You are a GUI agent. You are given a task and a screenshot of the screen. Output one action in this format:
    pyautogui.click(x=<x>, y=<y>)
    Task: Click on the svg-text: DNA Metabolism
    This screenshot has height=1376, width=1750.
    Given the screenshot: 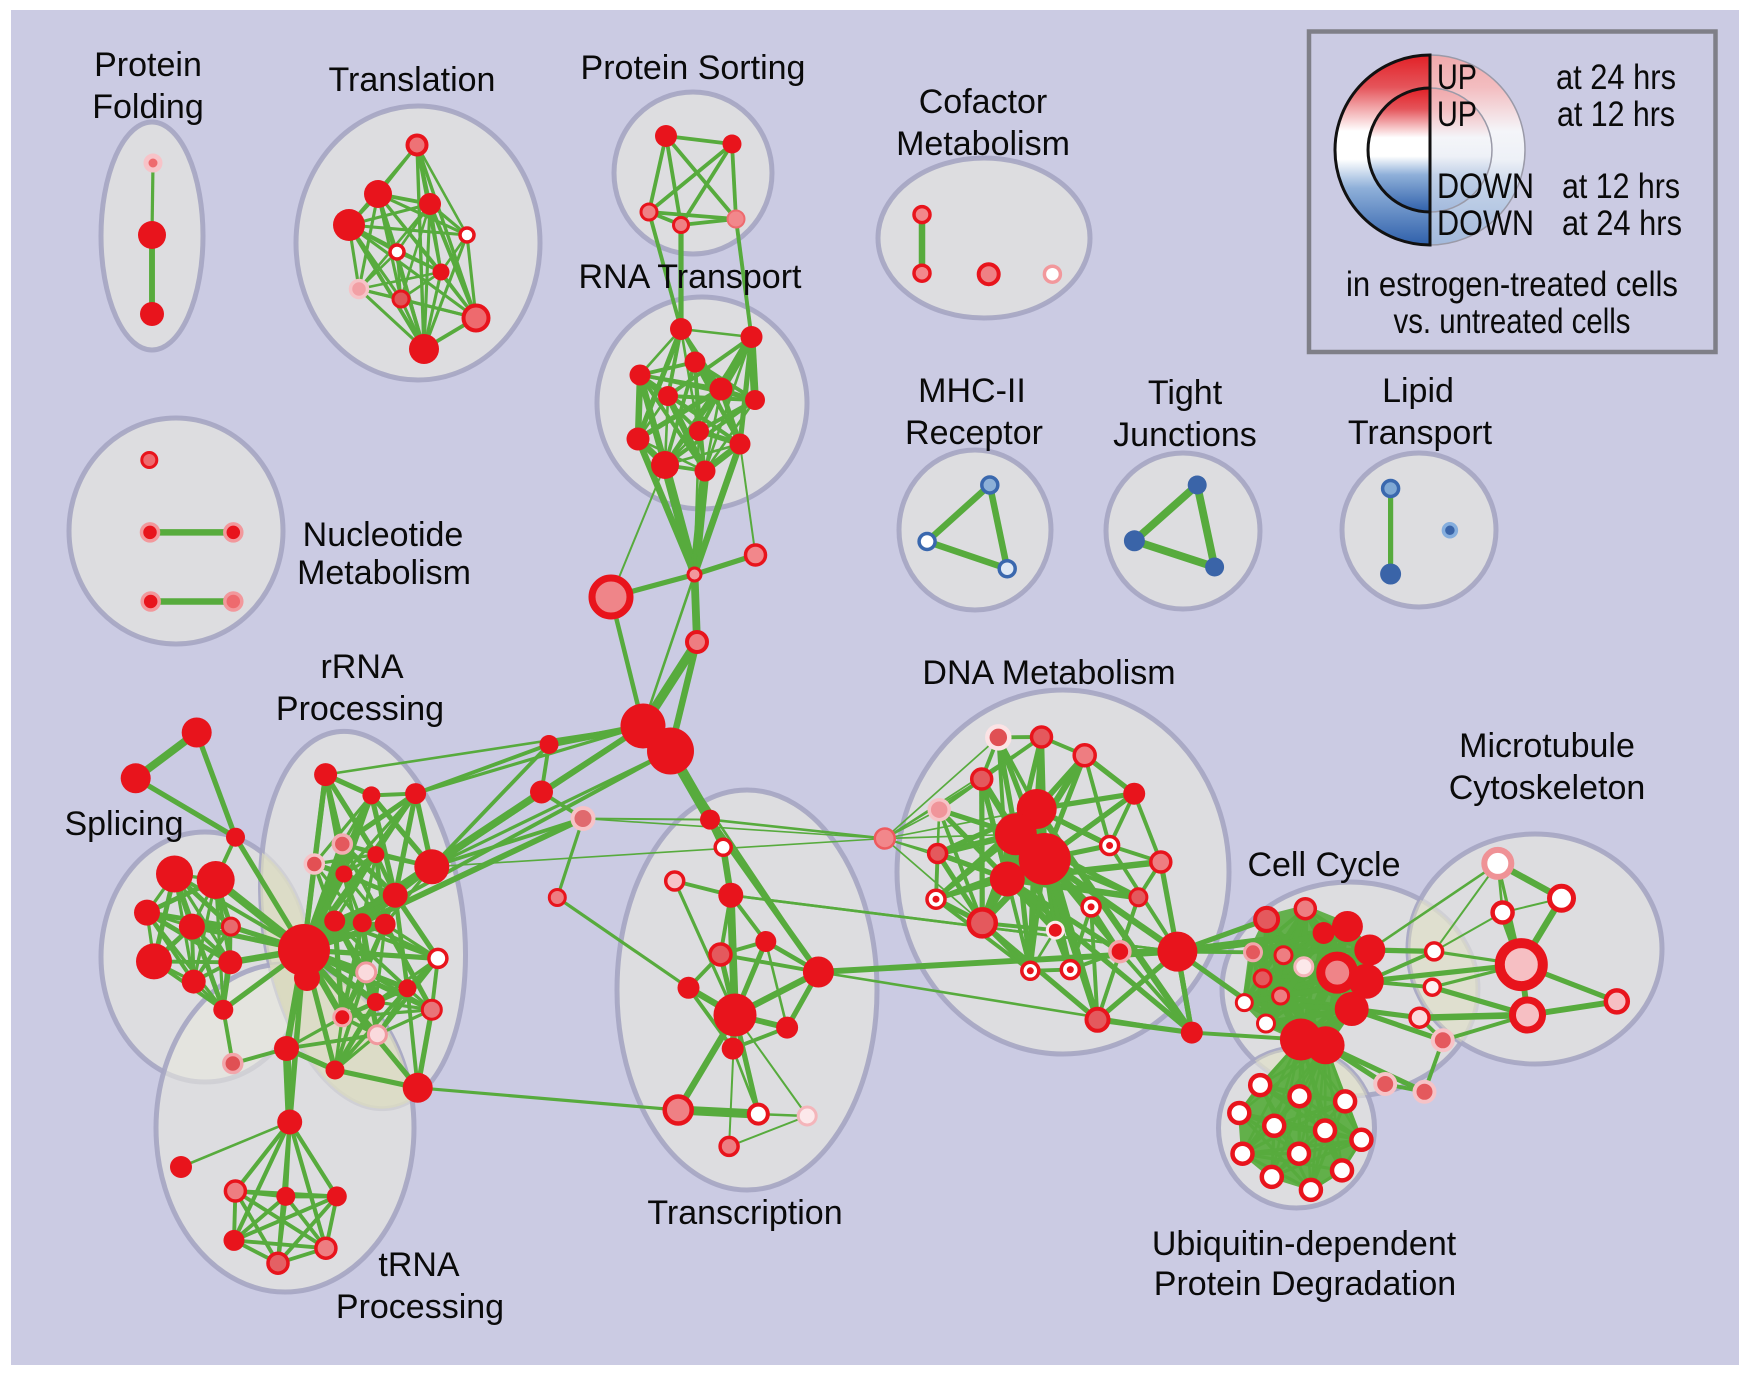 What is the action you would take?
    pyautogui.click(x=1048, y=673)
    